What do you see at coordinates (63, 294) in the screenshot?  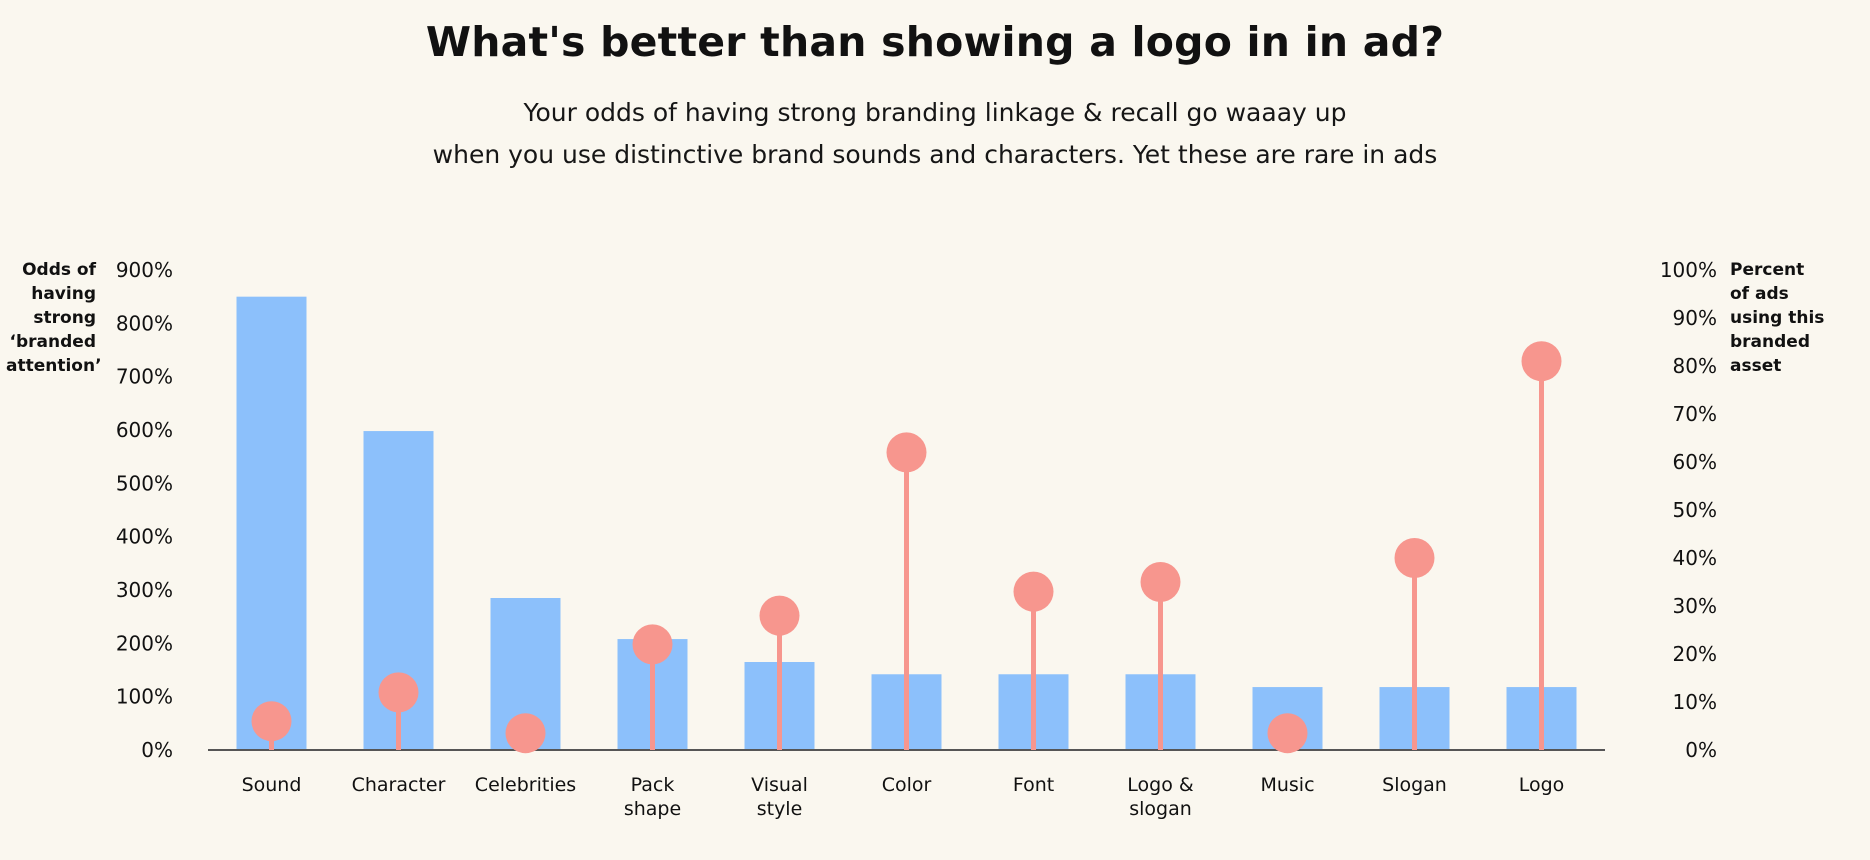 I see `left-axis-title-line: having` at bounding box center [63, 294].